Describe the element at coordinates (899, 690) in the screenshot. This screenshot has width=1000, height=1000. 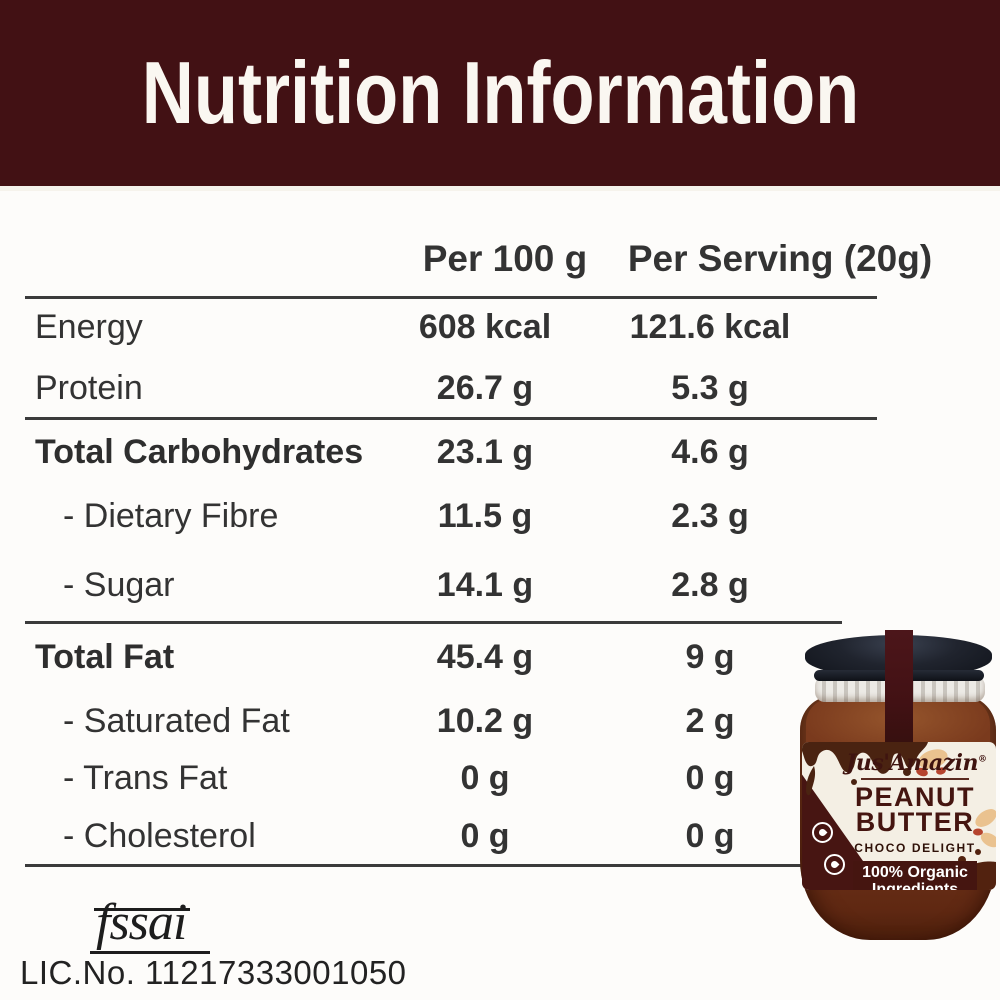
I see `brand-ribbon` at that location.